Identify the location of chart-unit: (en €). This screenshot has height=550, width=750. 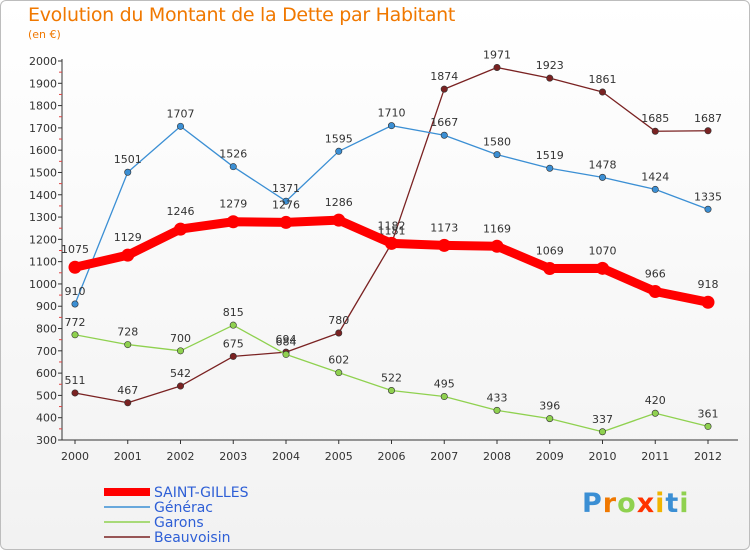
(44, 34).